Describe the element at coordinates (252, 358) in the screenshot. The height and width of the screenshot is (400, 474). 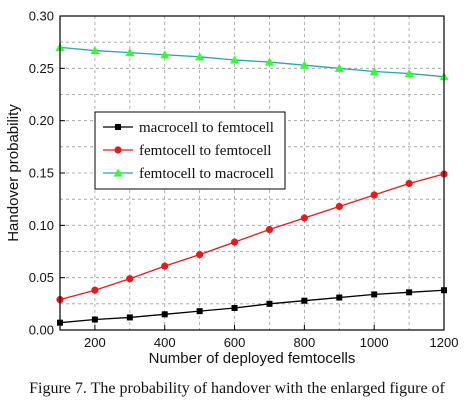
I see `x-axis-title: Number of deployed femtocells` at that location.